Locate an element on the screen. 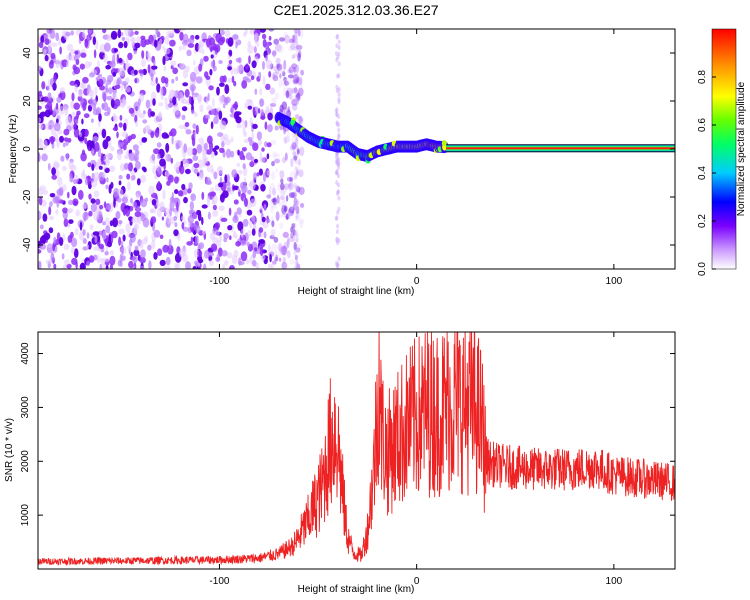 This screenshot has width=750, height=600. spectrogram-y-tick-label: -40 is located at coordinates (27, 244).